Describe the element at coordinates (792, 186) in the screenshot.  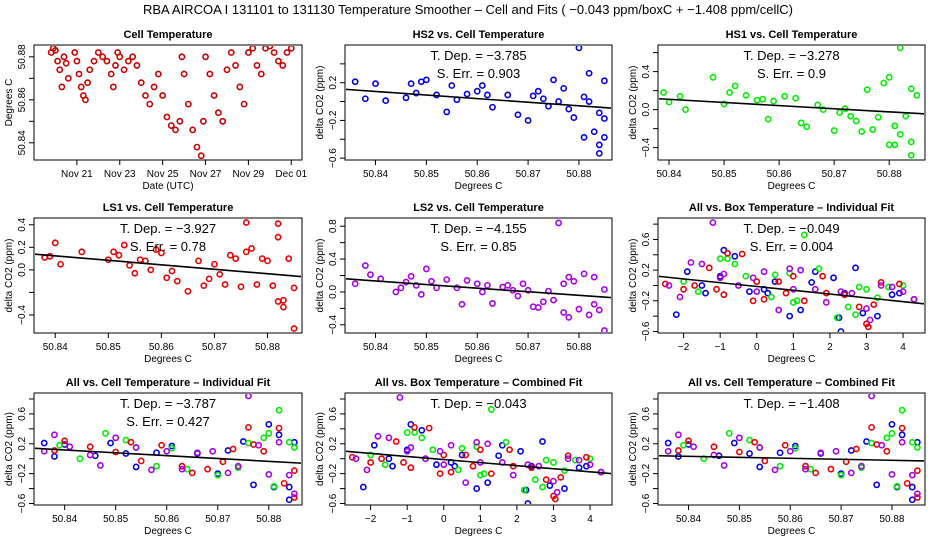
I see `hs1-vs-cell-xlabel: Degrees C` at that location.